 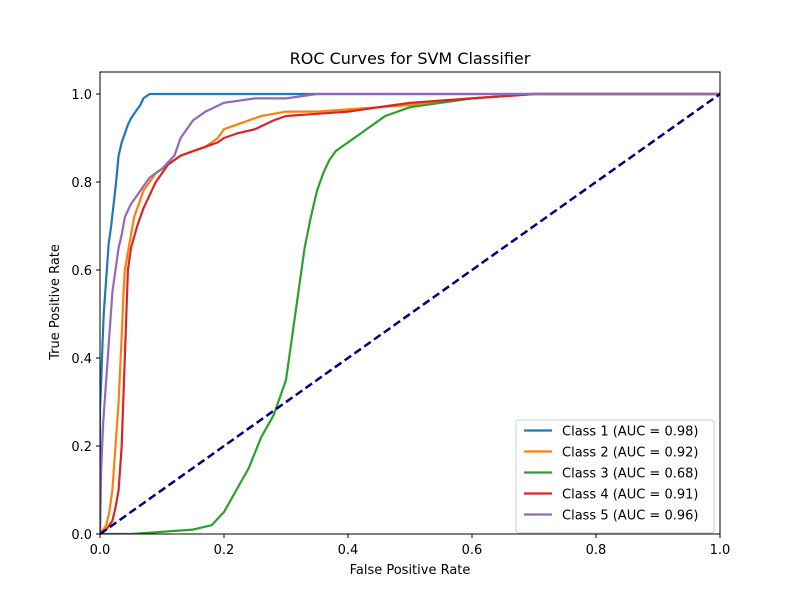 What do you see at coordinates (81, 95) in the screenshot?
I see `y-tick-label: 1.0` at bounding box center [81, 95].